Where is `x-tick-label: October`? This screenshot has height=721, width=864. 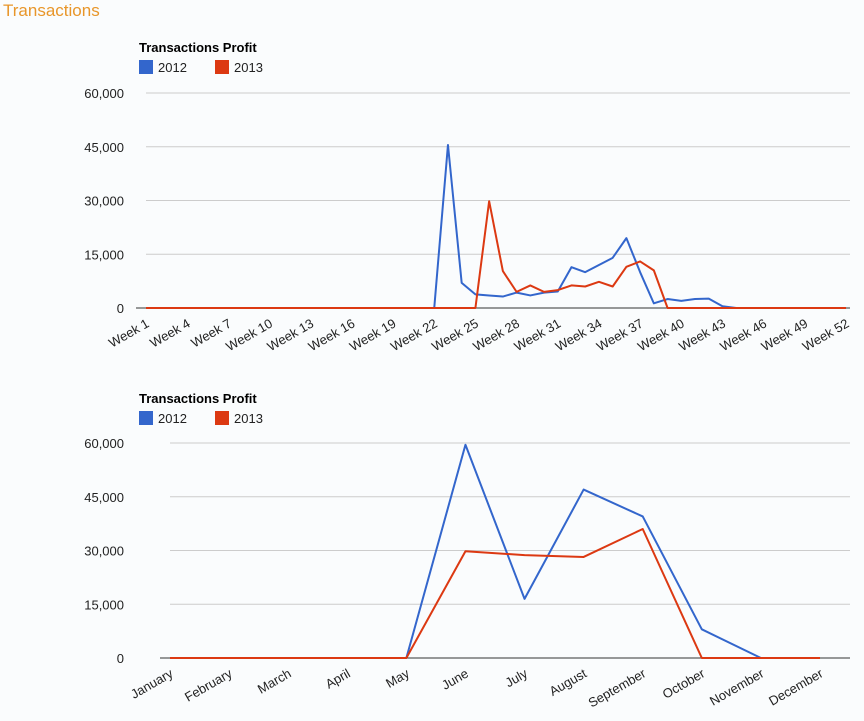
x-tick-label: October is located at coordinates (684, 683).